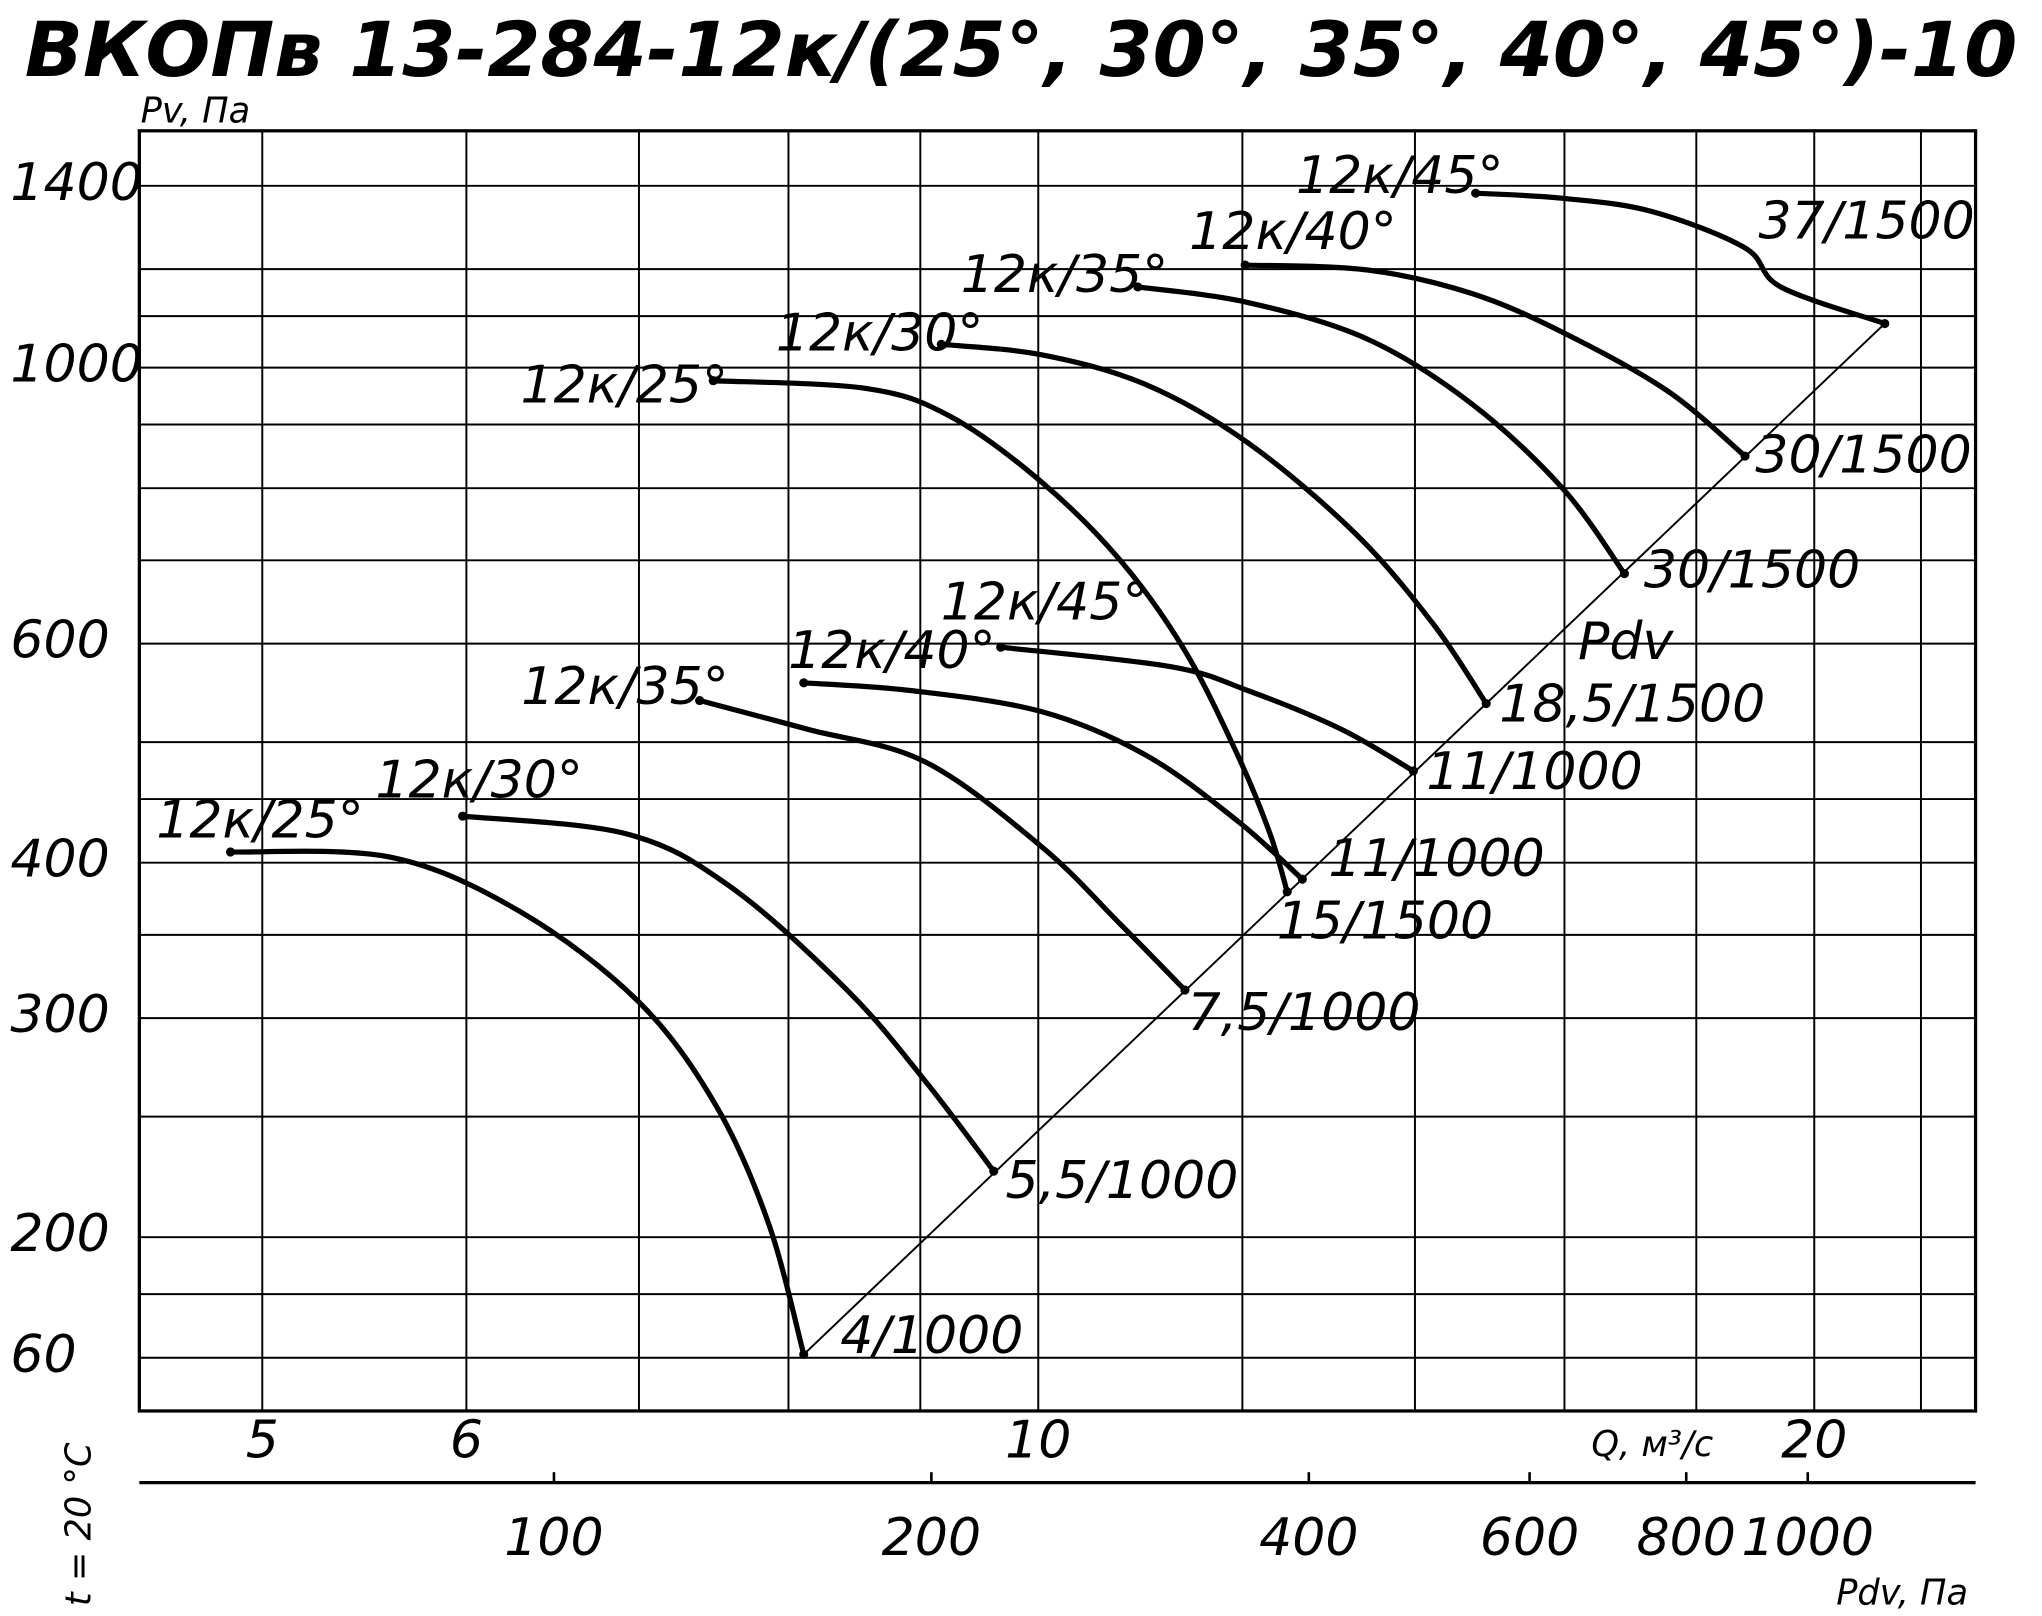  Describe the element at coordinates (1304, 1013) in the screenshot. I see `motor-label: 7,5/1000` at that location.